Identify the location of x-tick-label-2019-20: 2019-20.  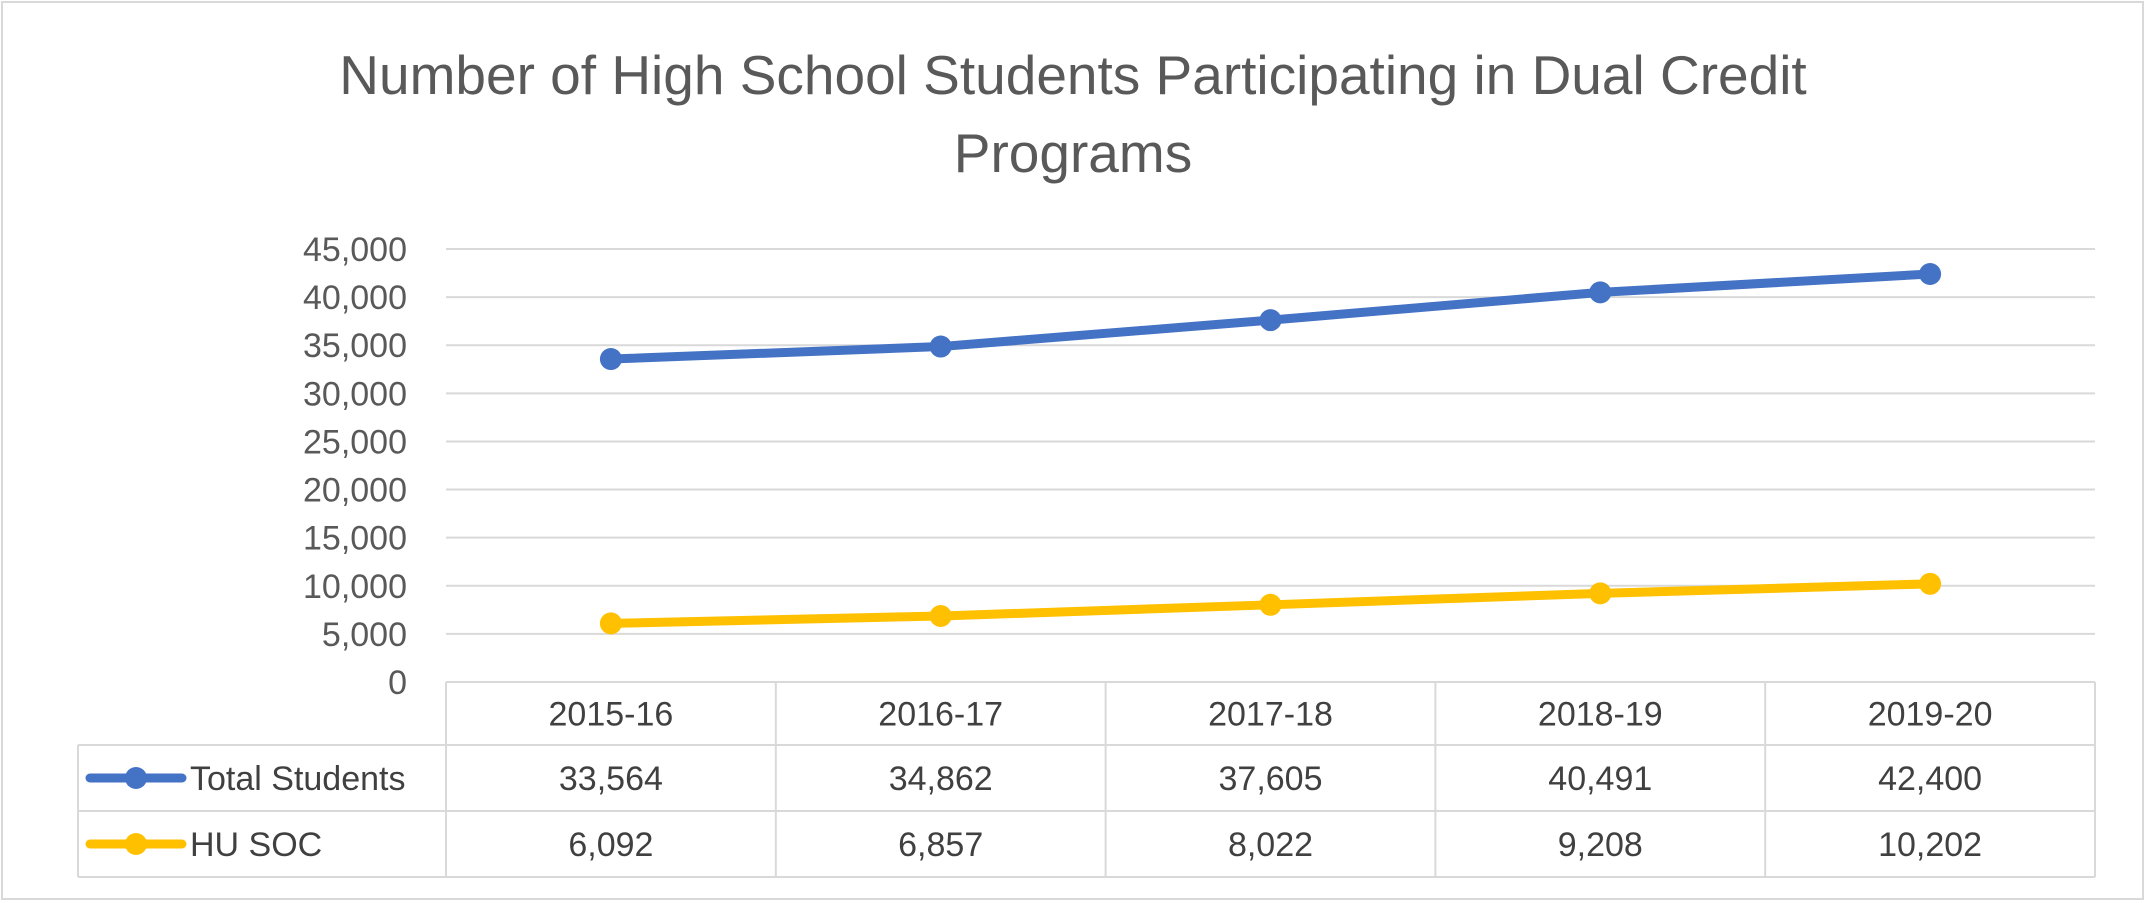
(1930, 715).